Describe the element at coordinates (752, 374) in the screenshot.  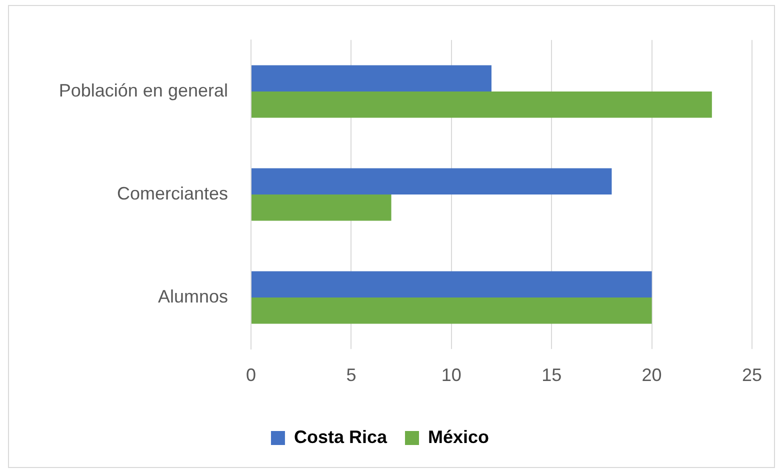
I see `x-tick-label: 25` at that location.